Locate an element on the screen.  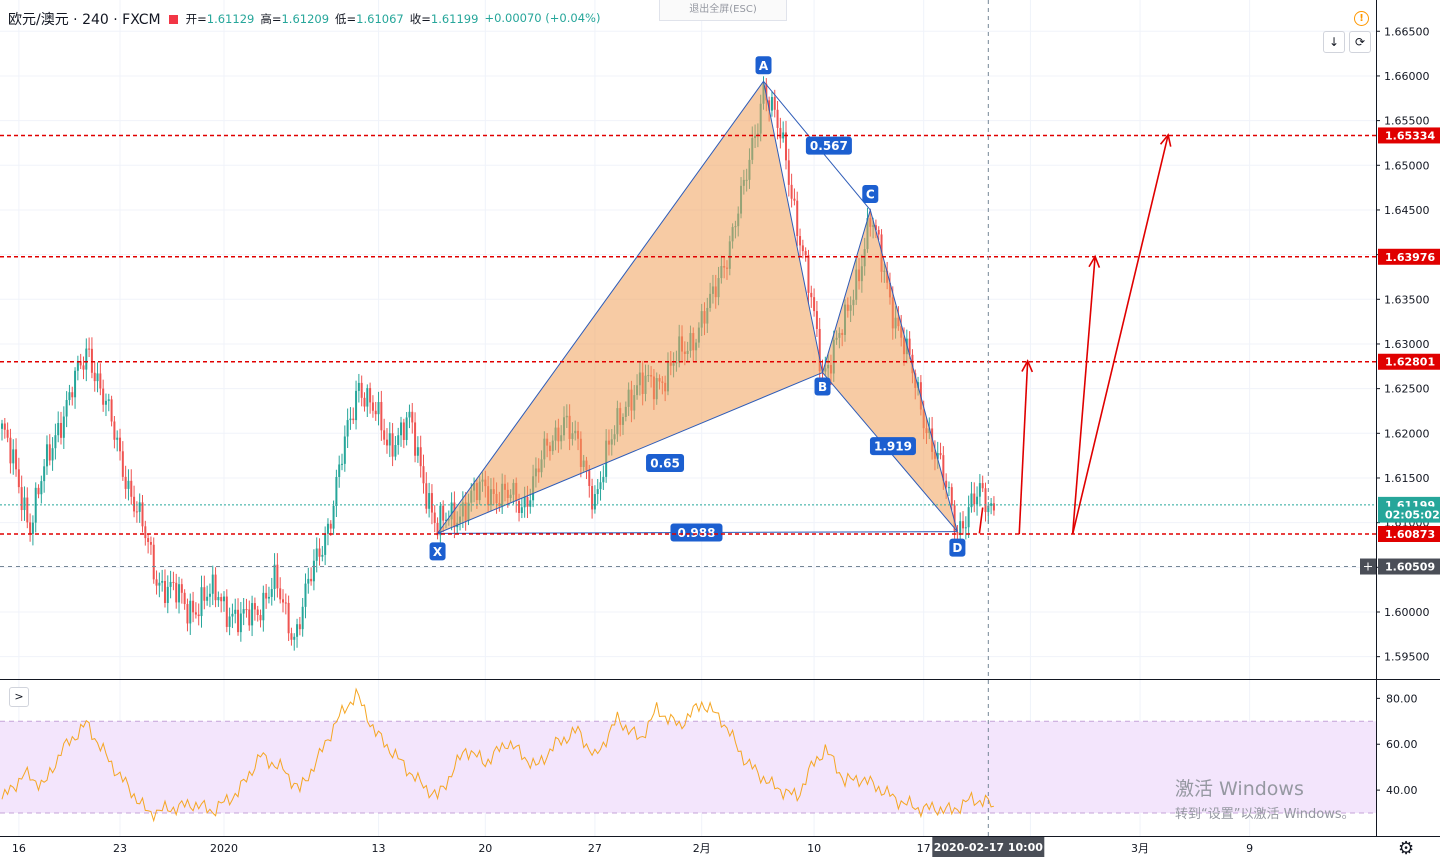
price-axis-label: 1.64500 is located at coordinates (1407, 210).